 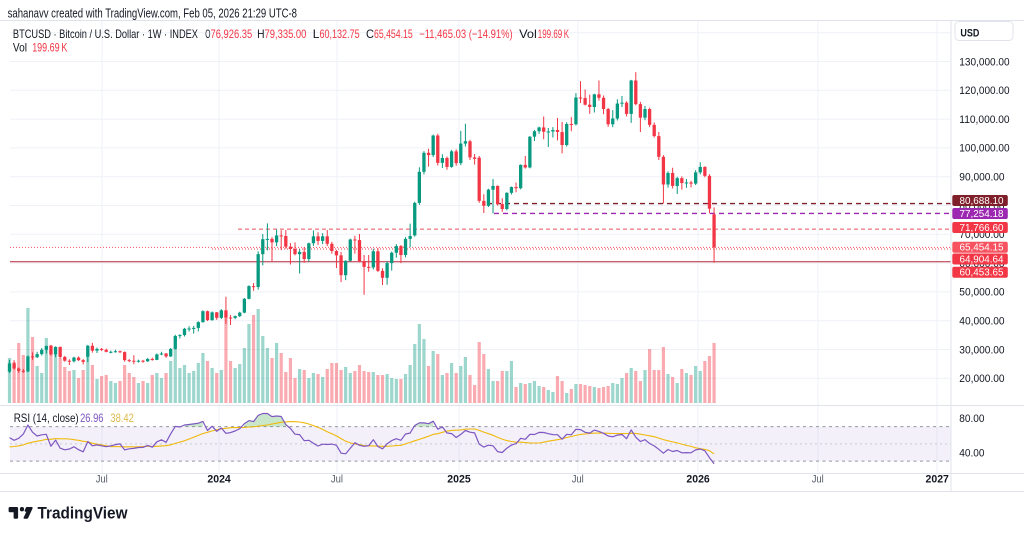 I want to click on svg-text: 30,000.00, so click(x=981, y=350).